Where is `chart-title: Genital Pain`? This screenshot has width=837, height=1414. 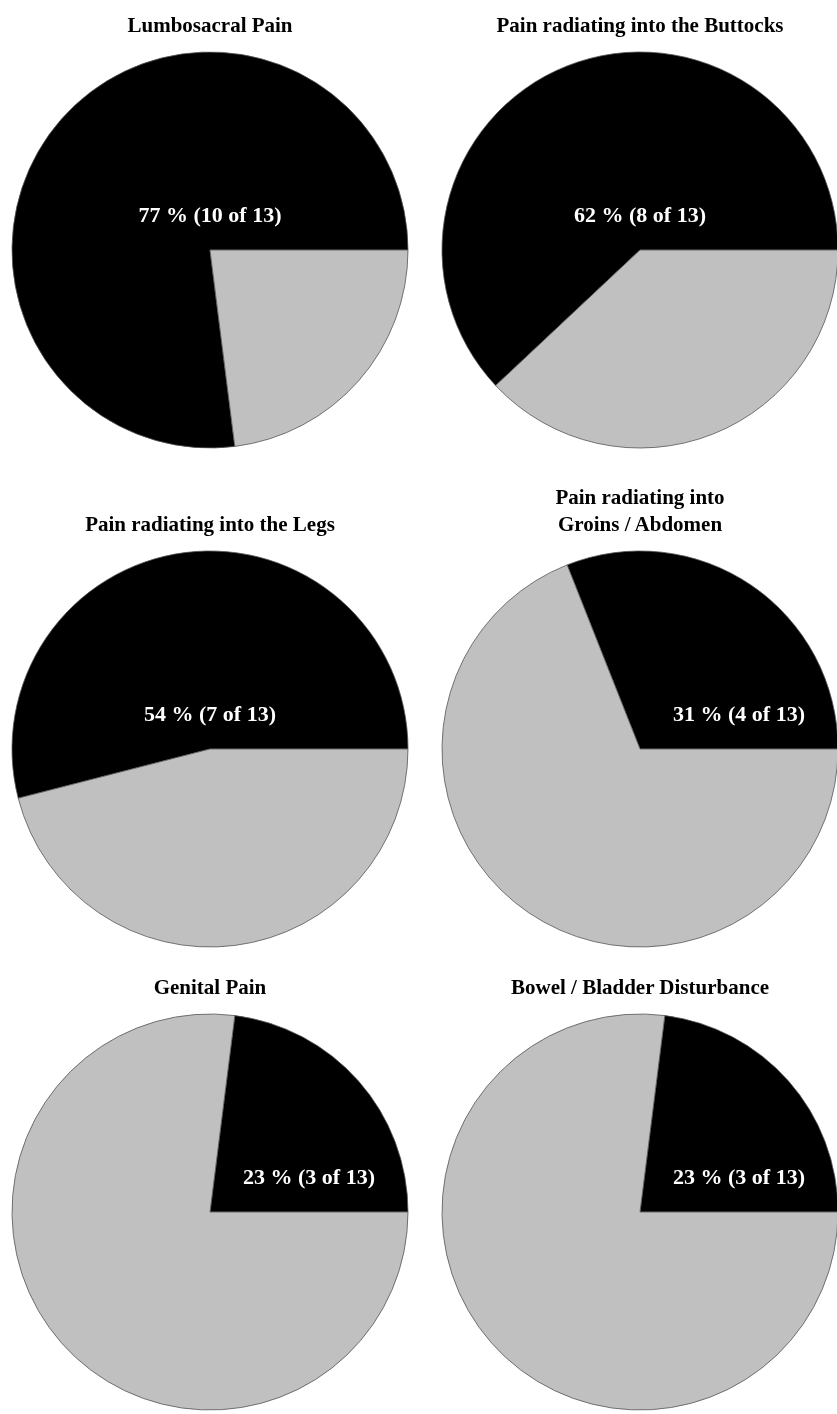 chart-title: Genital Pain is located at coordinates (210, 987).